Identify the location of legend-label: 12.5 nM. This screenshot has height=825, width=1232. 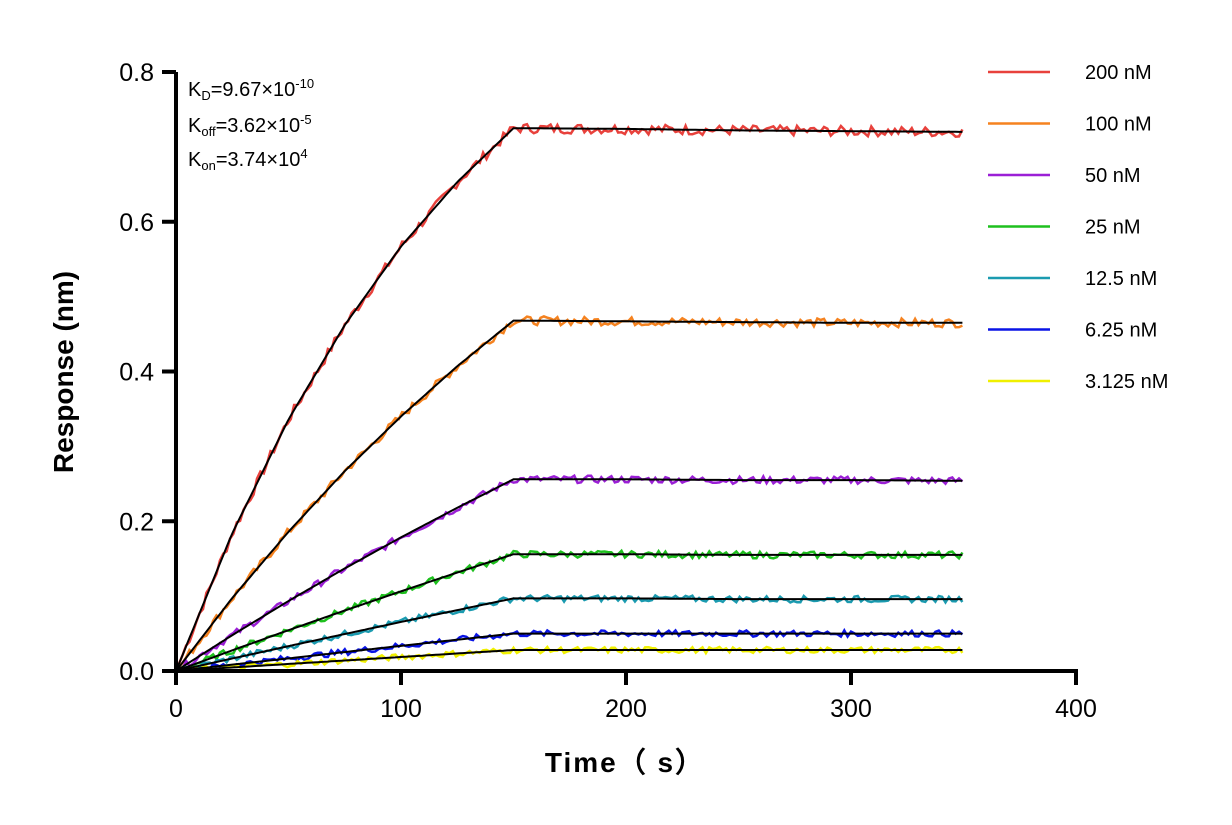
(1121, 279).